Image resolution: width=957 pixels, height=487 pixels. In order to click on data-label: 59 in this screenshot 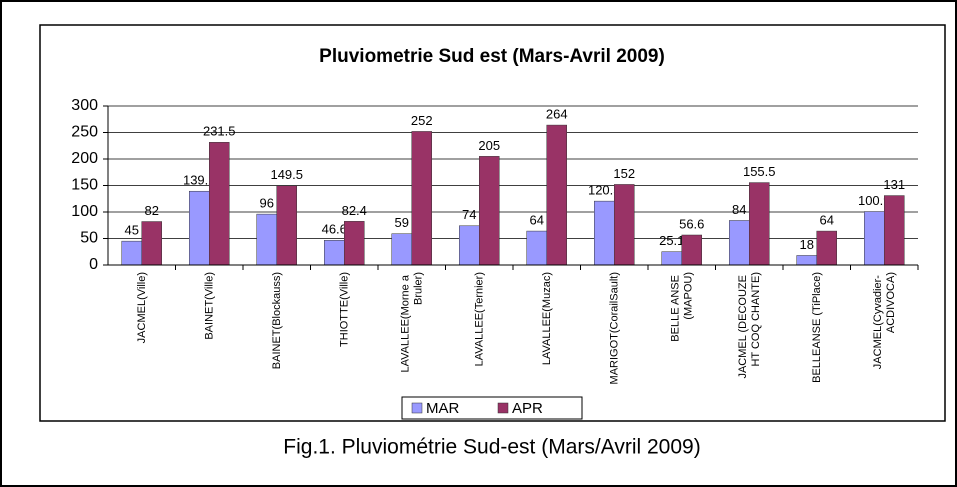, I will do `click(402, 222)`.